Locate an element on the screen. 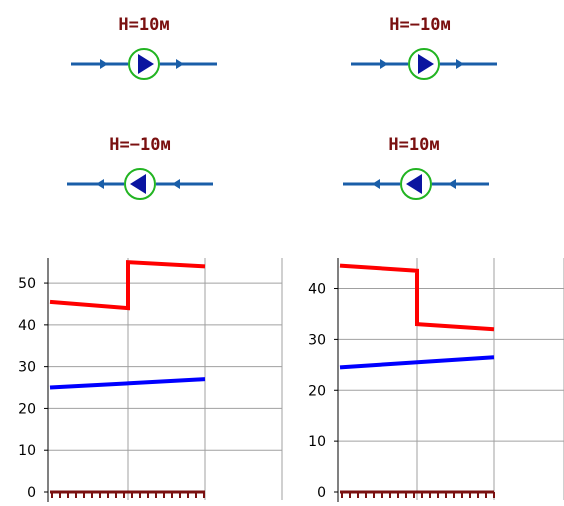  pump-1-head-label: H=10м is located at coordinates (143, 25).